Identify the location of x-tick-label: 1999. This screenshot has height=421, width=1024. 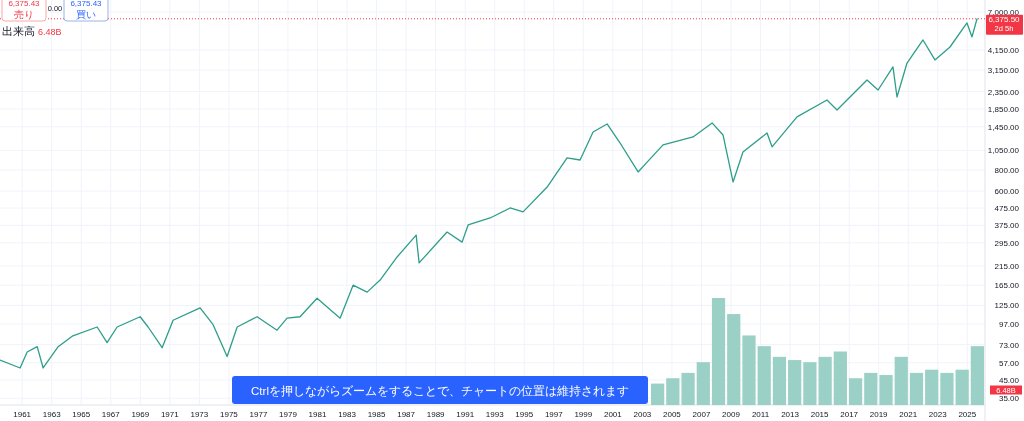
(583, 414).